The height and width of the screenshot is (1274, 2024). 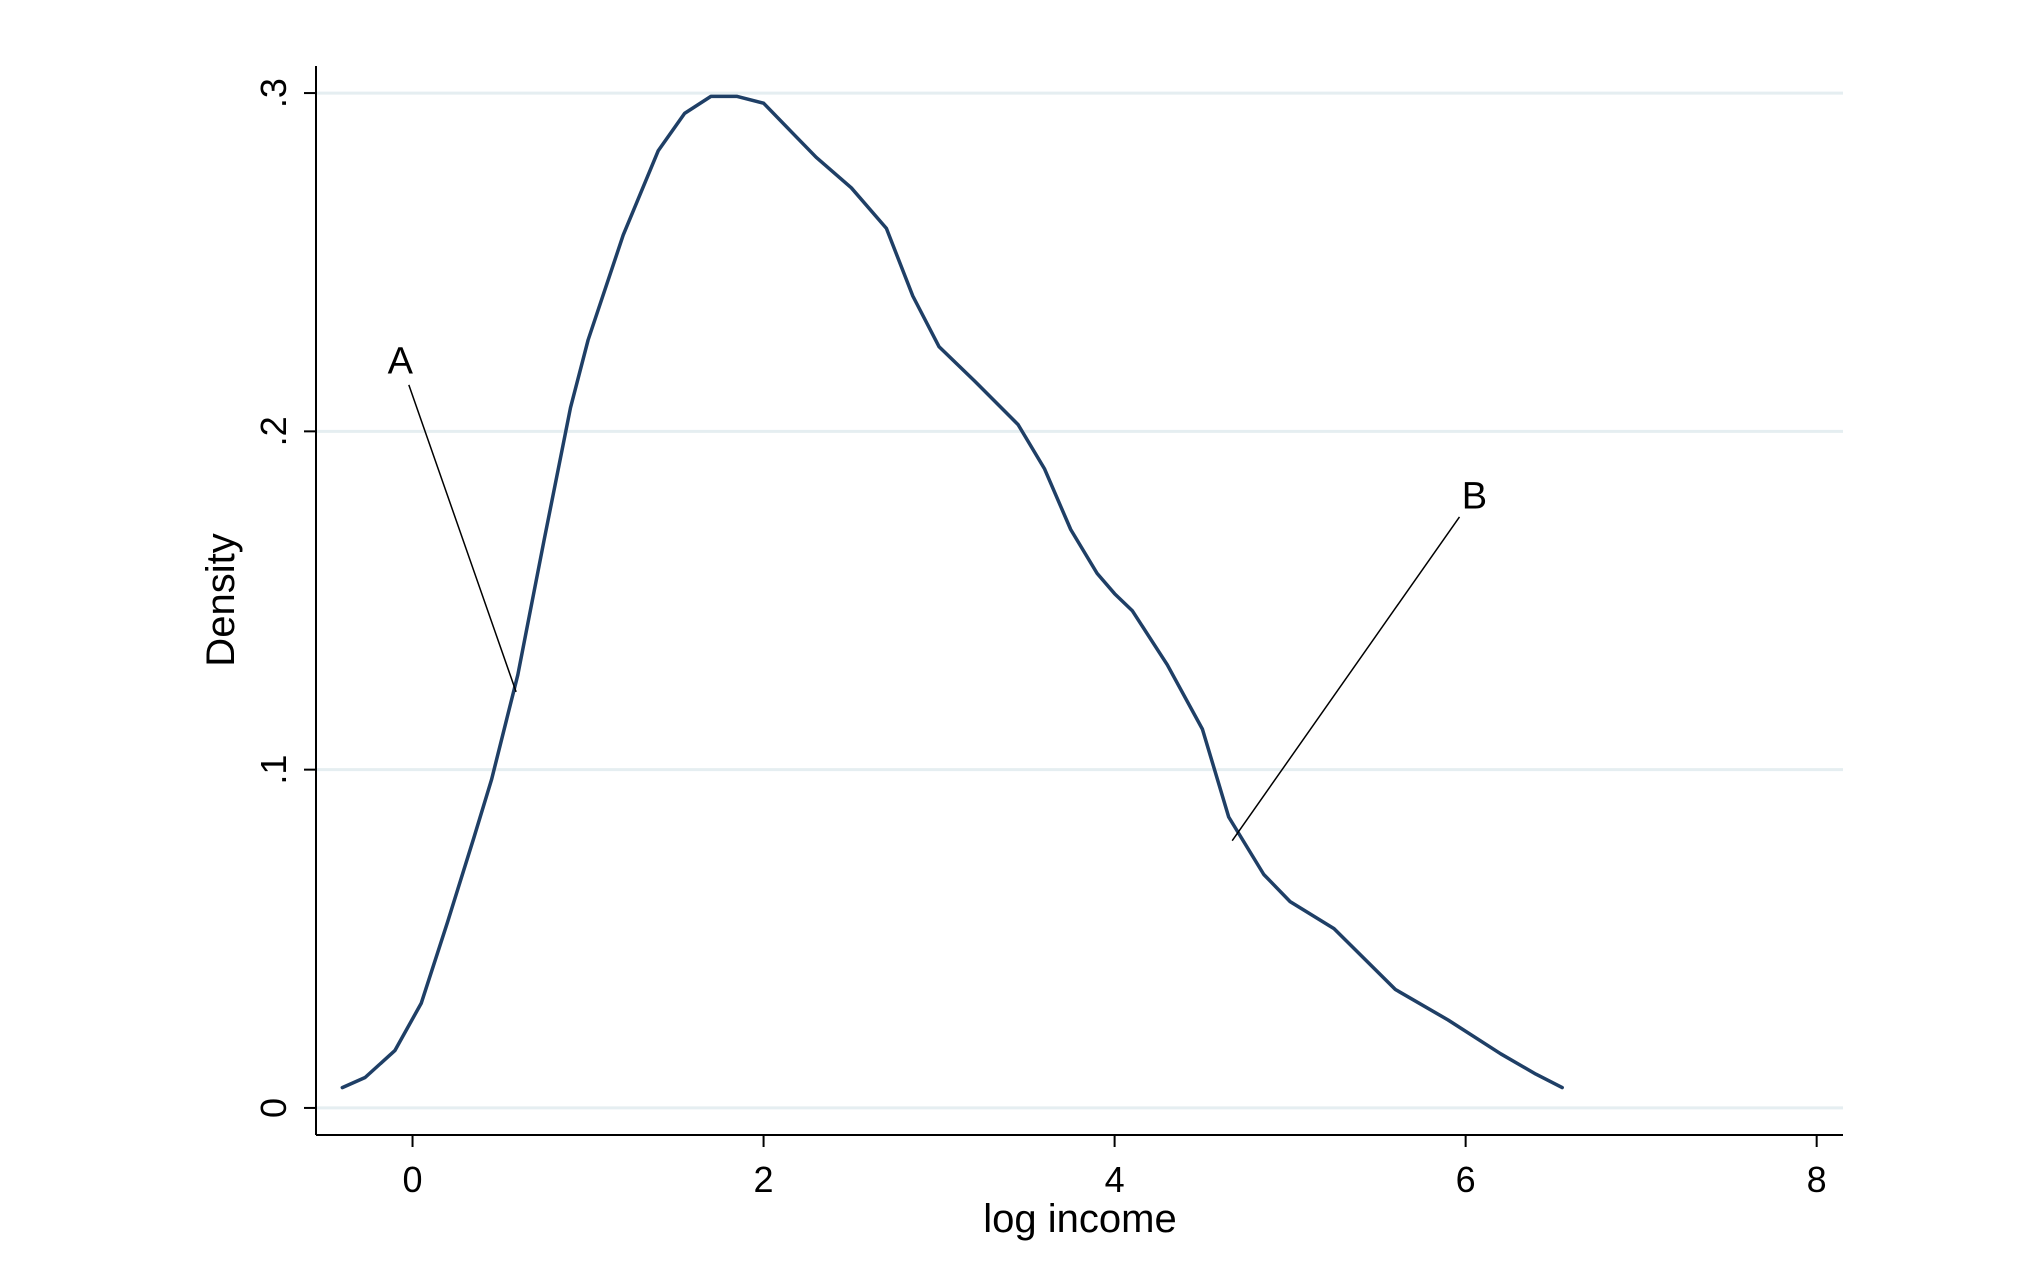 I want to click on x-tick-label: 6, so click(x=1466, y=1179).